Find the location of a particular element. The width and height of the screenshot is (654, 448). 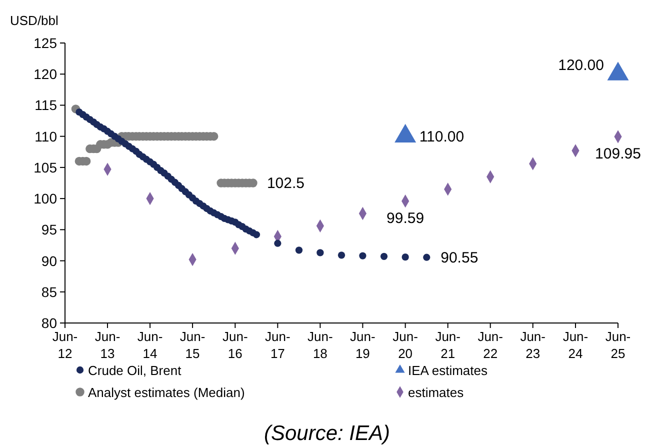

data-label: 102.5 is located at coordinates (285, 183).